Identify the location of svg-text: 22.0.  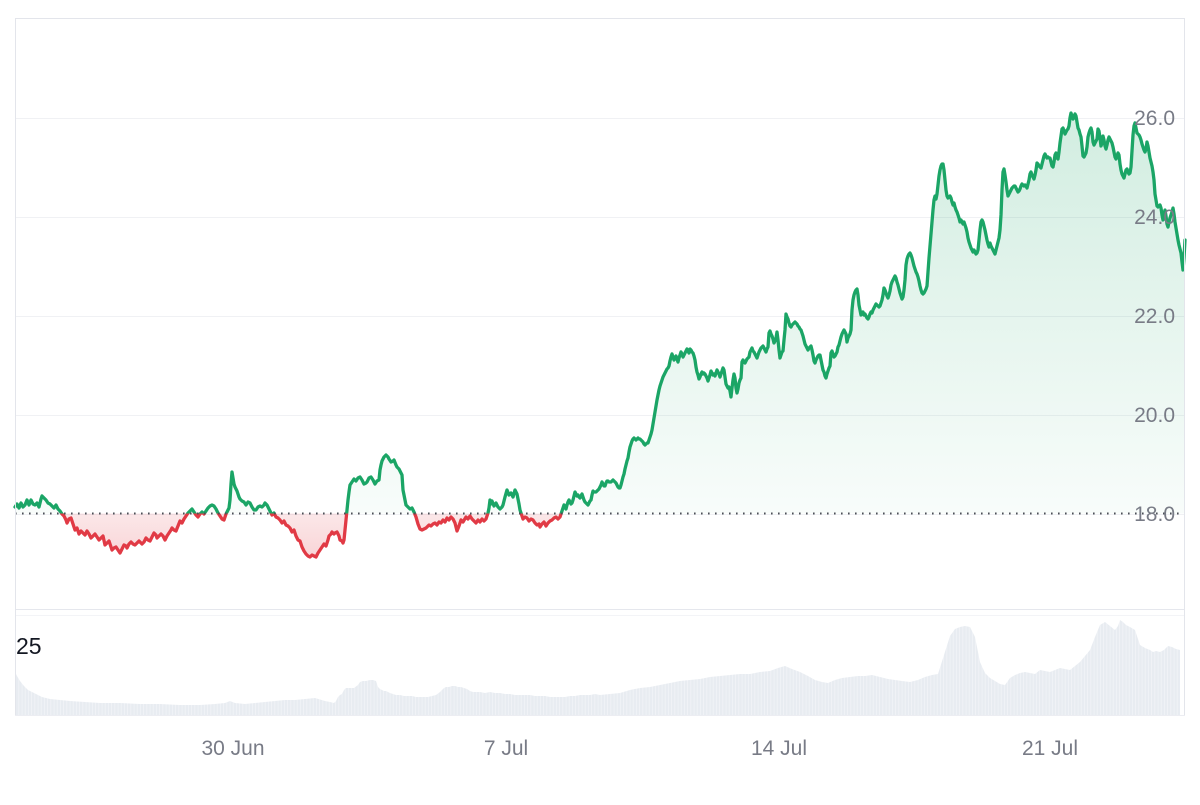
(1154, 316).